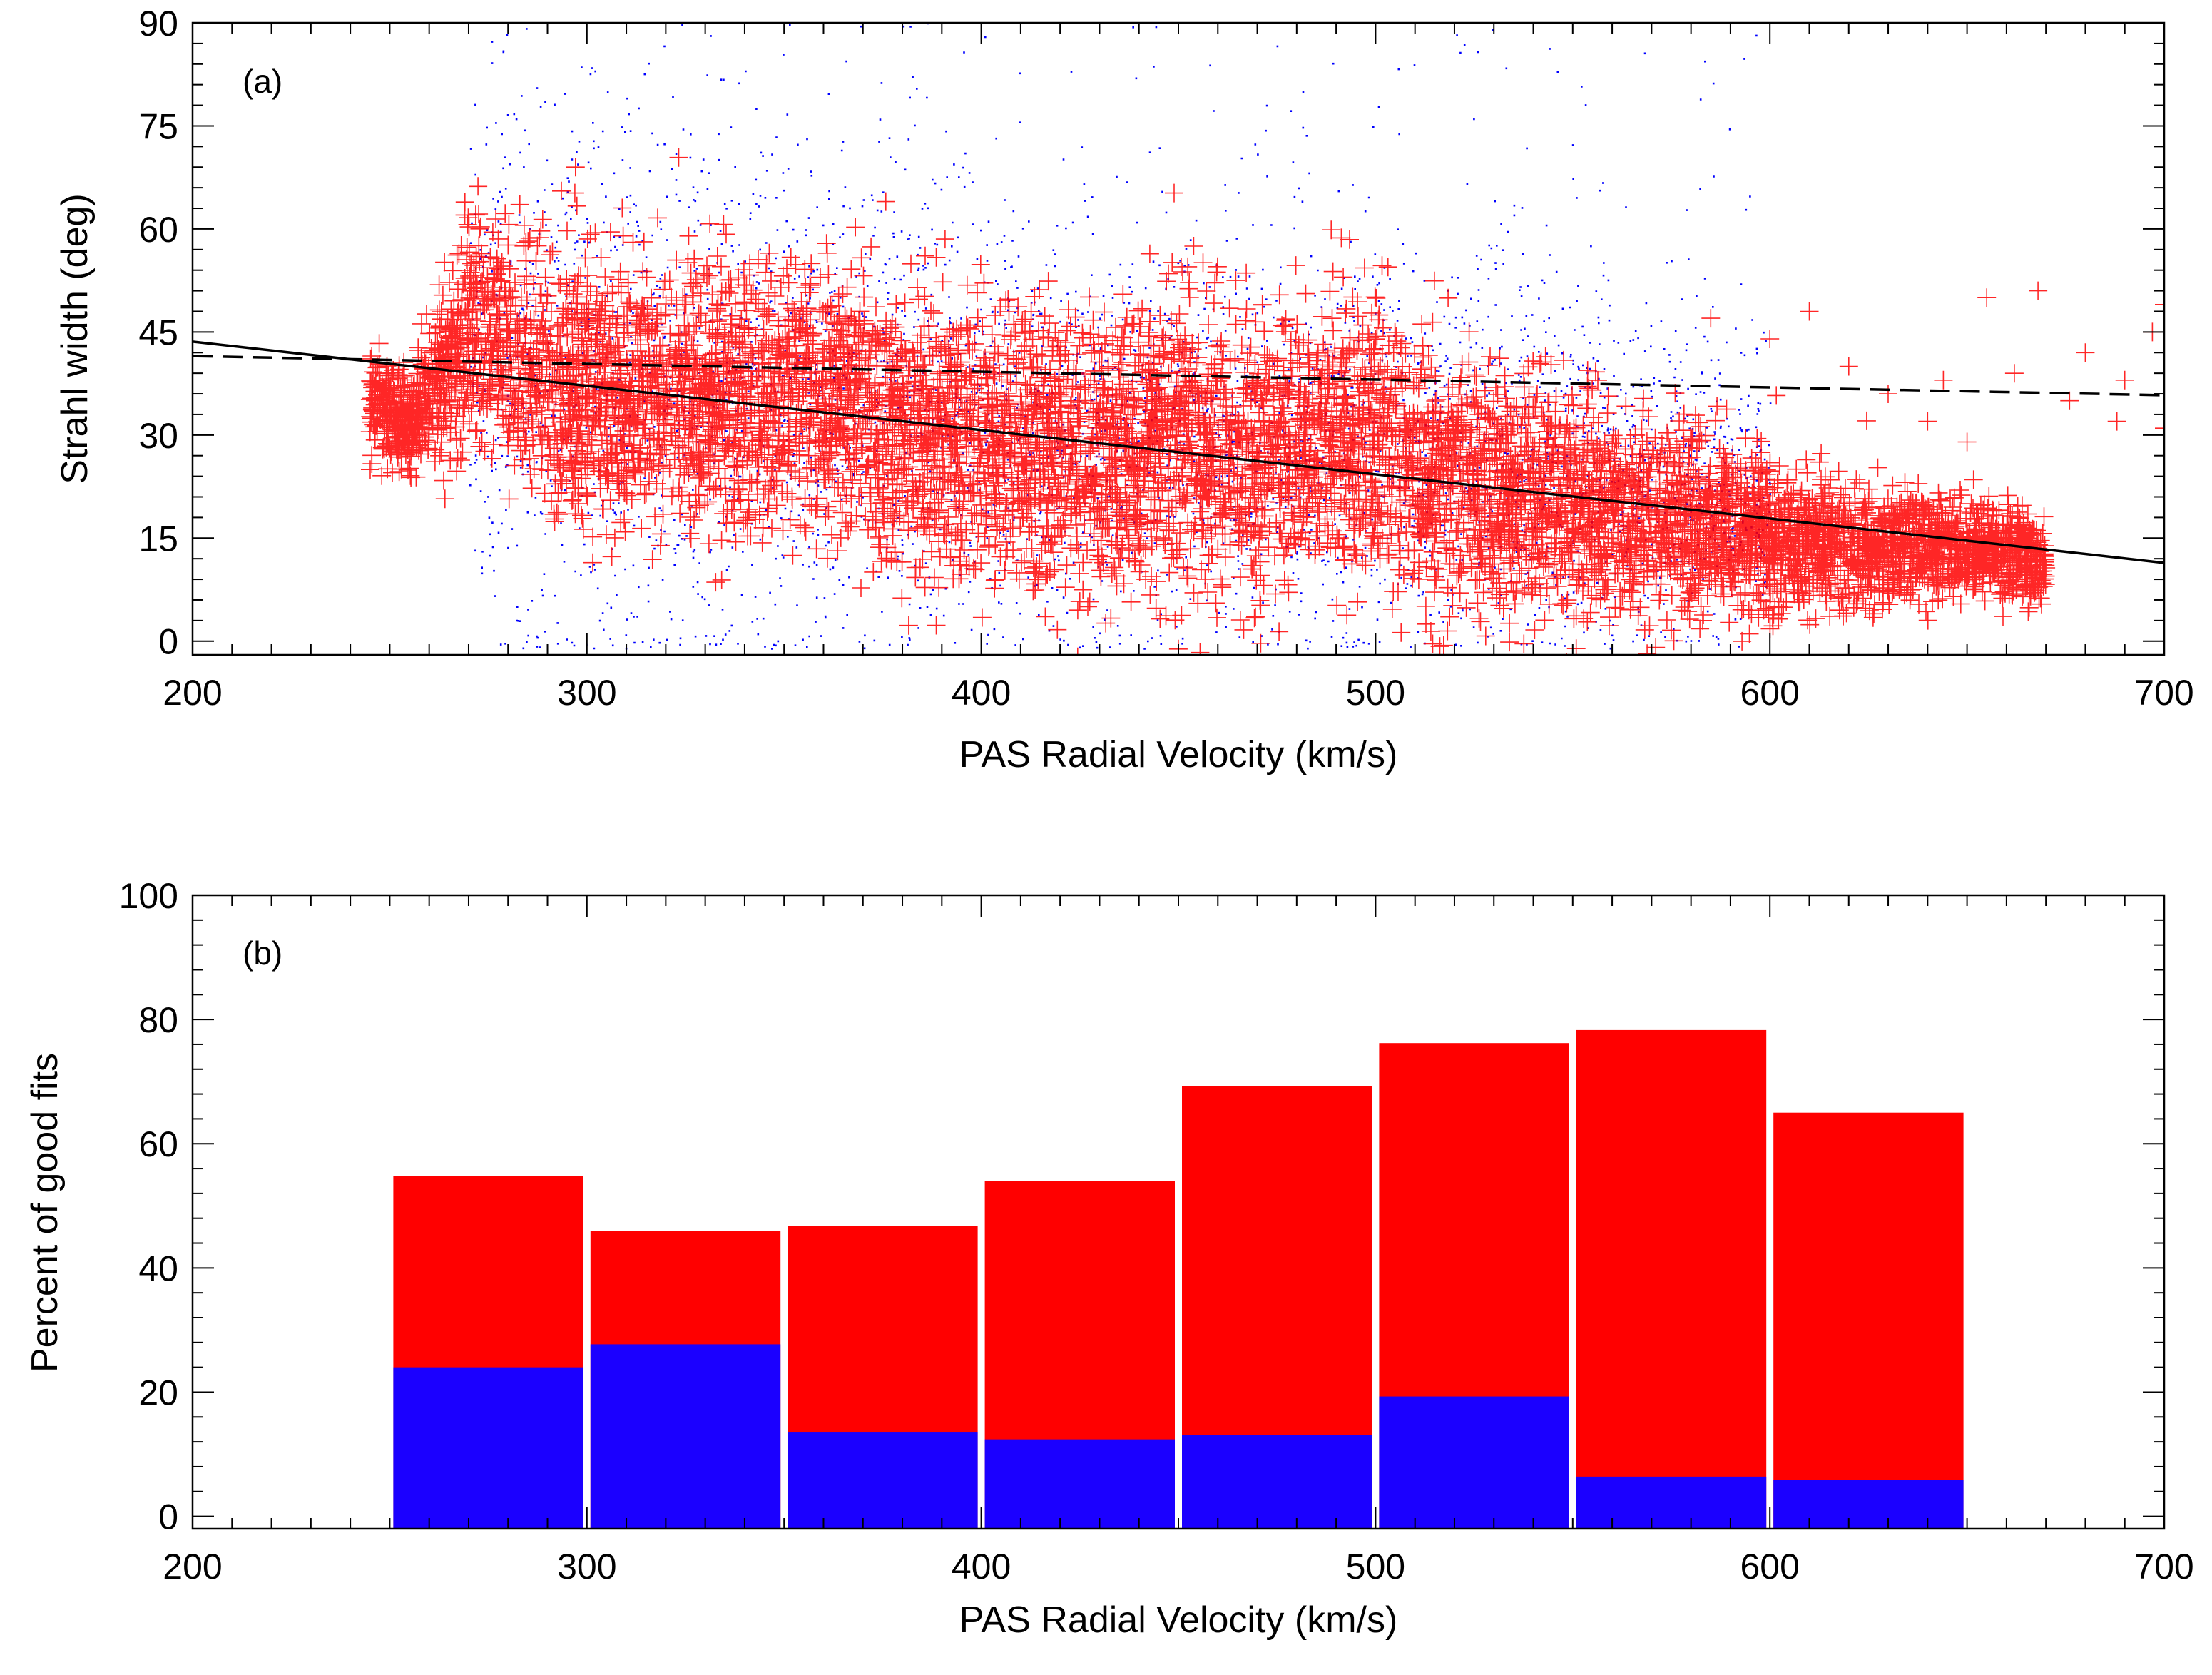 The width and height of the screenshot is (2212, 1675). What do you see at coordinates (2163, 693) in the screenshot?
I see `panel-a-x-tick-label: 700` at bounding box center [2163, 693].